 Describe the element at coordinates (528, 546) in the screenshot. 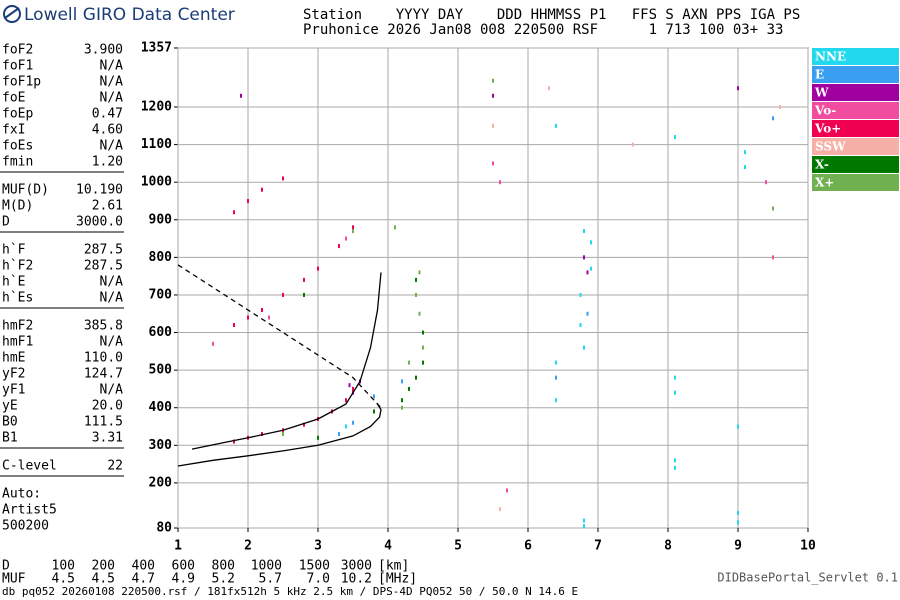

I see `x-tick-label: 6` at that location.